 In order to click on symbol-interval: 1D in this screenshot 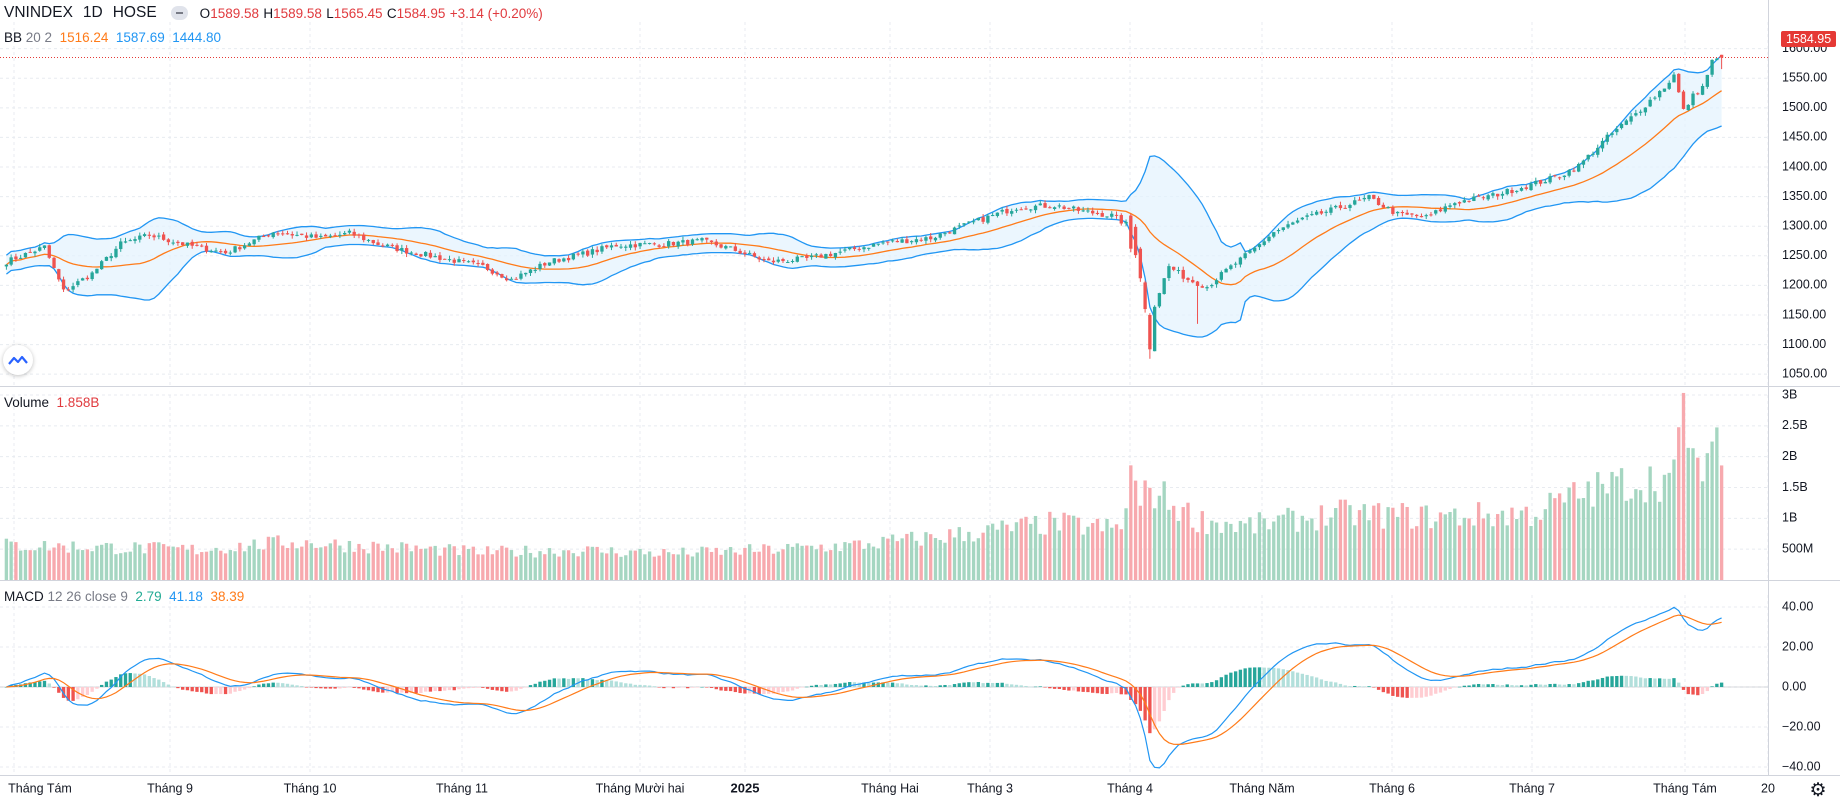, I will do `click(92, 12)`.